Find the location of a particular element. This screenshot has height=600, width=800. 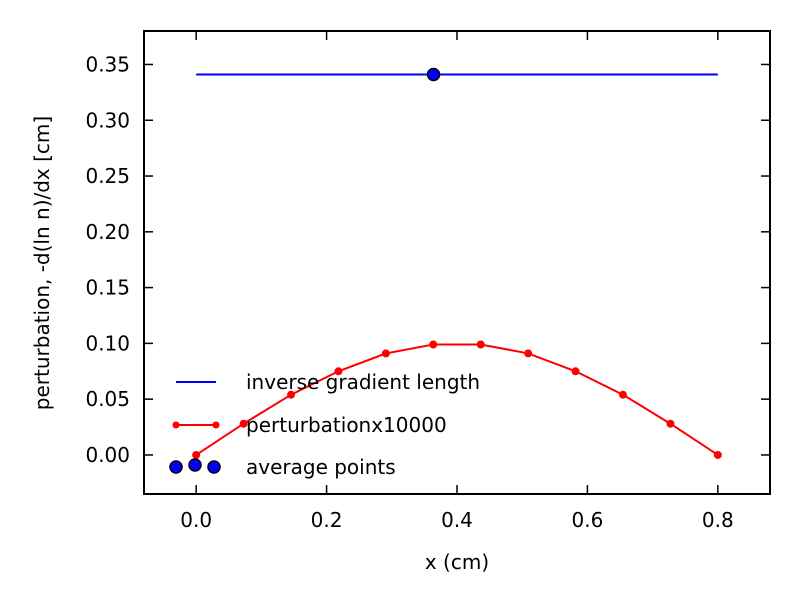

x-tick-label: 0.6 is located at coordinates (588, 520).